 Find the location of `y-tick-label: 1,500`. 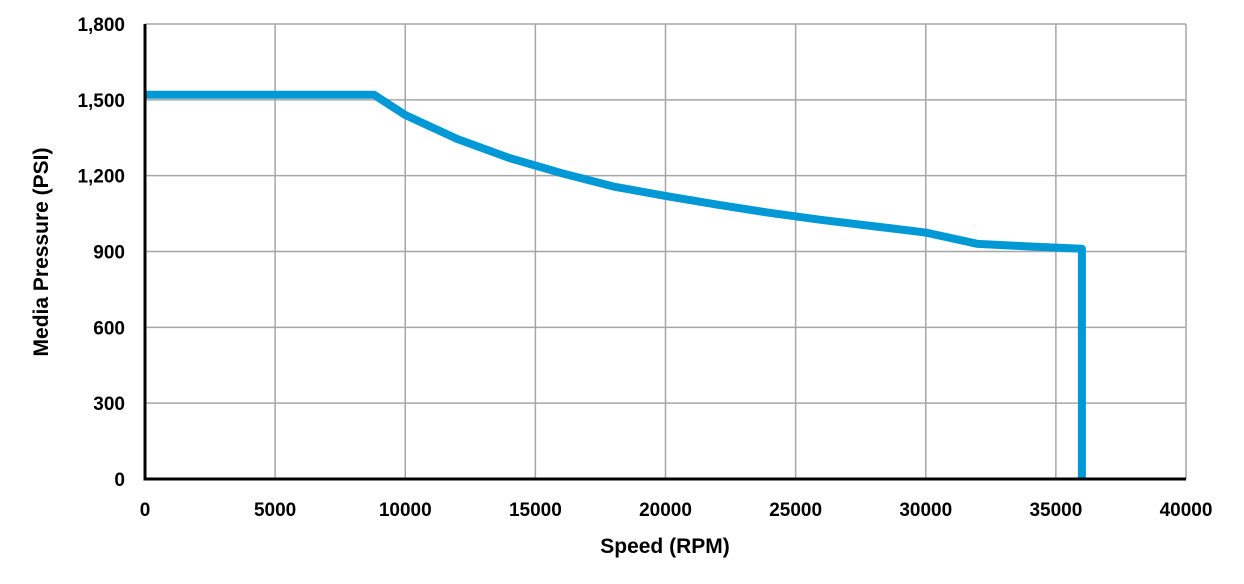

y-tick-label: 1,500 is located at coordinates (101, 101).